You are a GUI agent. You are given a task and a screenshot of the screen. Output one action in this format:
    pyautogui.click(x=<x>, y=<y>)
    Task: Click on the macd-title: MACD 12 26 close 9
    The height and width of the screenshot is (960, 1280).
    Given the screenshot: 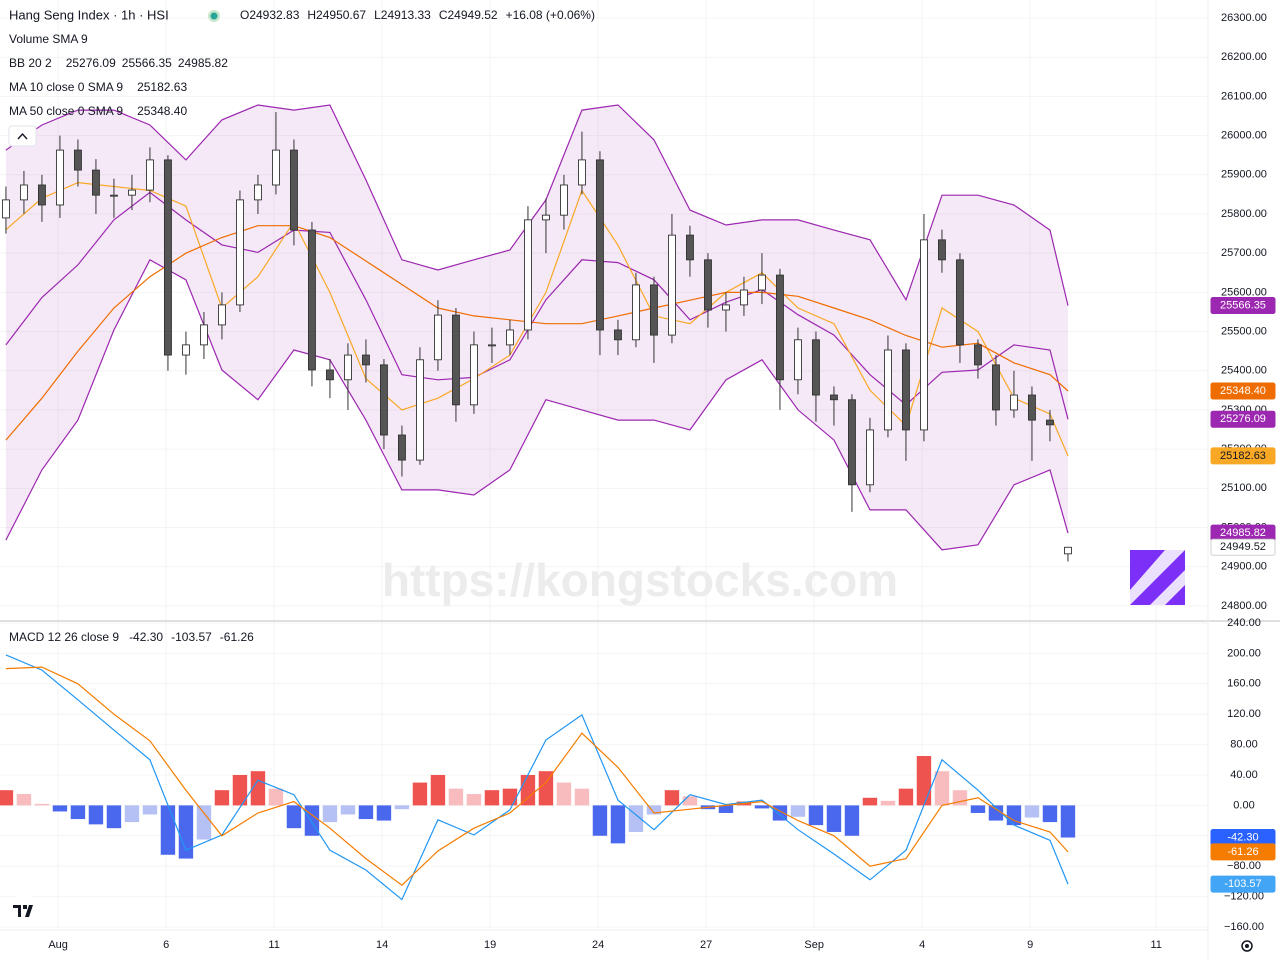 What is the action you would take?
    pyautogui.click(x=64, y=637)
    